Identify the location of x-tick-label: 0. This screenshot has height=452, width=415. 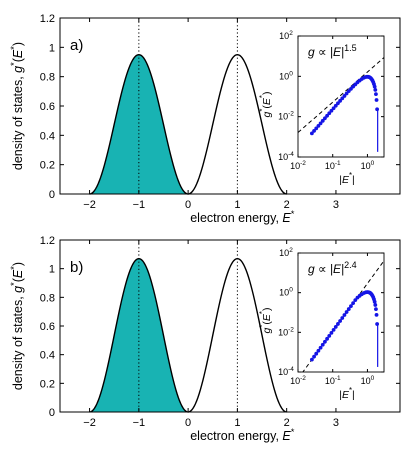
(188, 205).